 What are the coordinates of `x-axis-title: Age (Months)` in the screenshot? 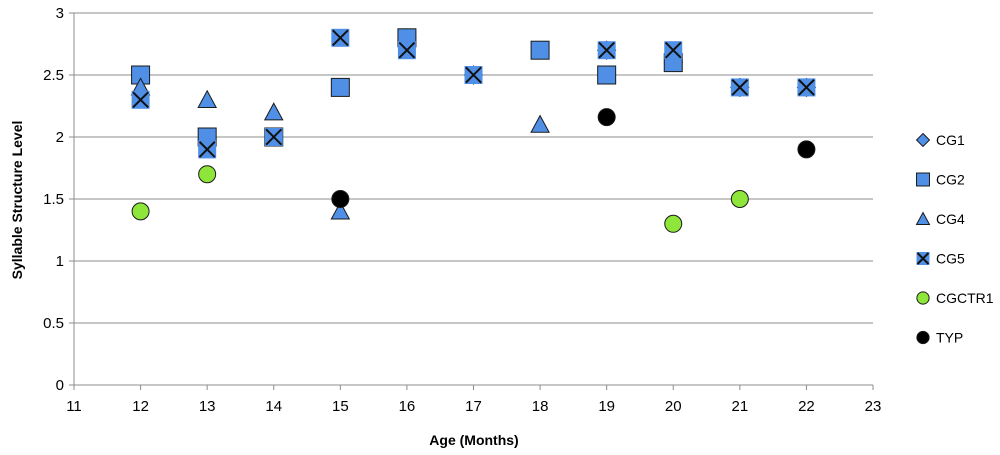 It's located at (473, 440).